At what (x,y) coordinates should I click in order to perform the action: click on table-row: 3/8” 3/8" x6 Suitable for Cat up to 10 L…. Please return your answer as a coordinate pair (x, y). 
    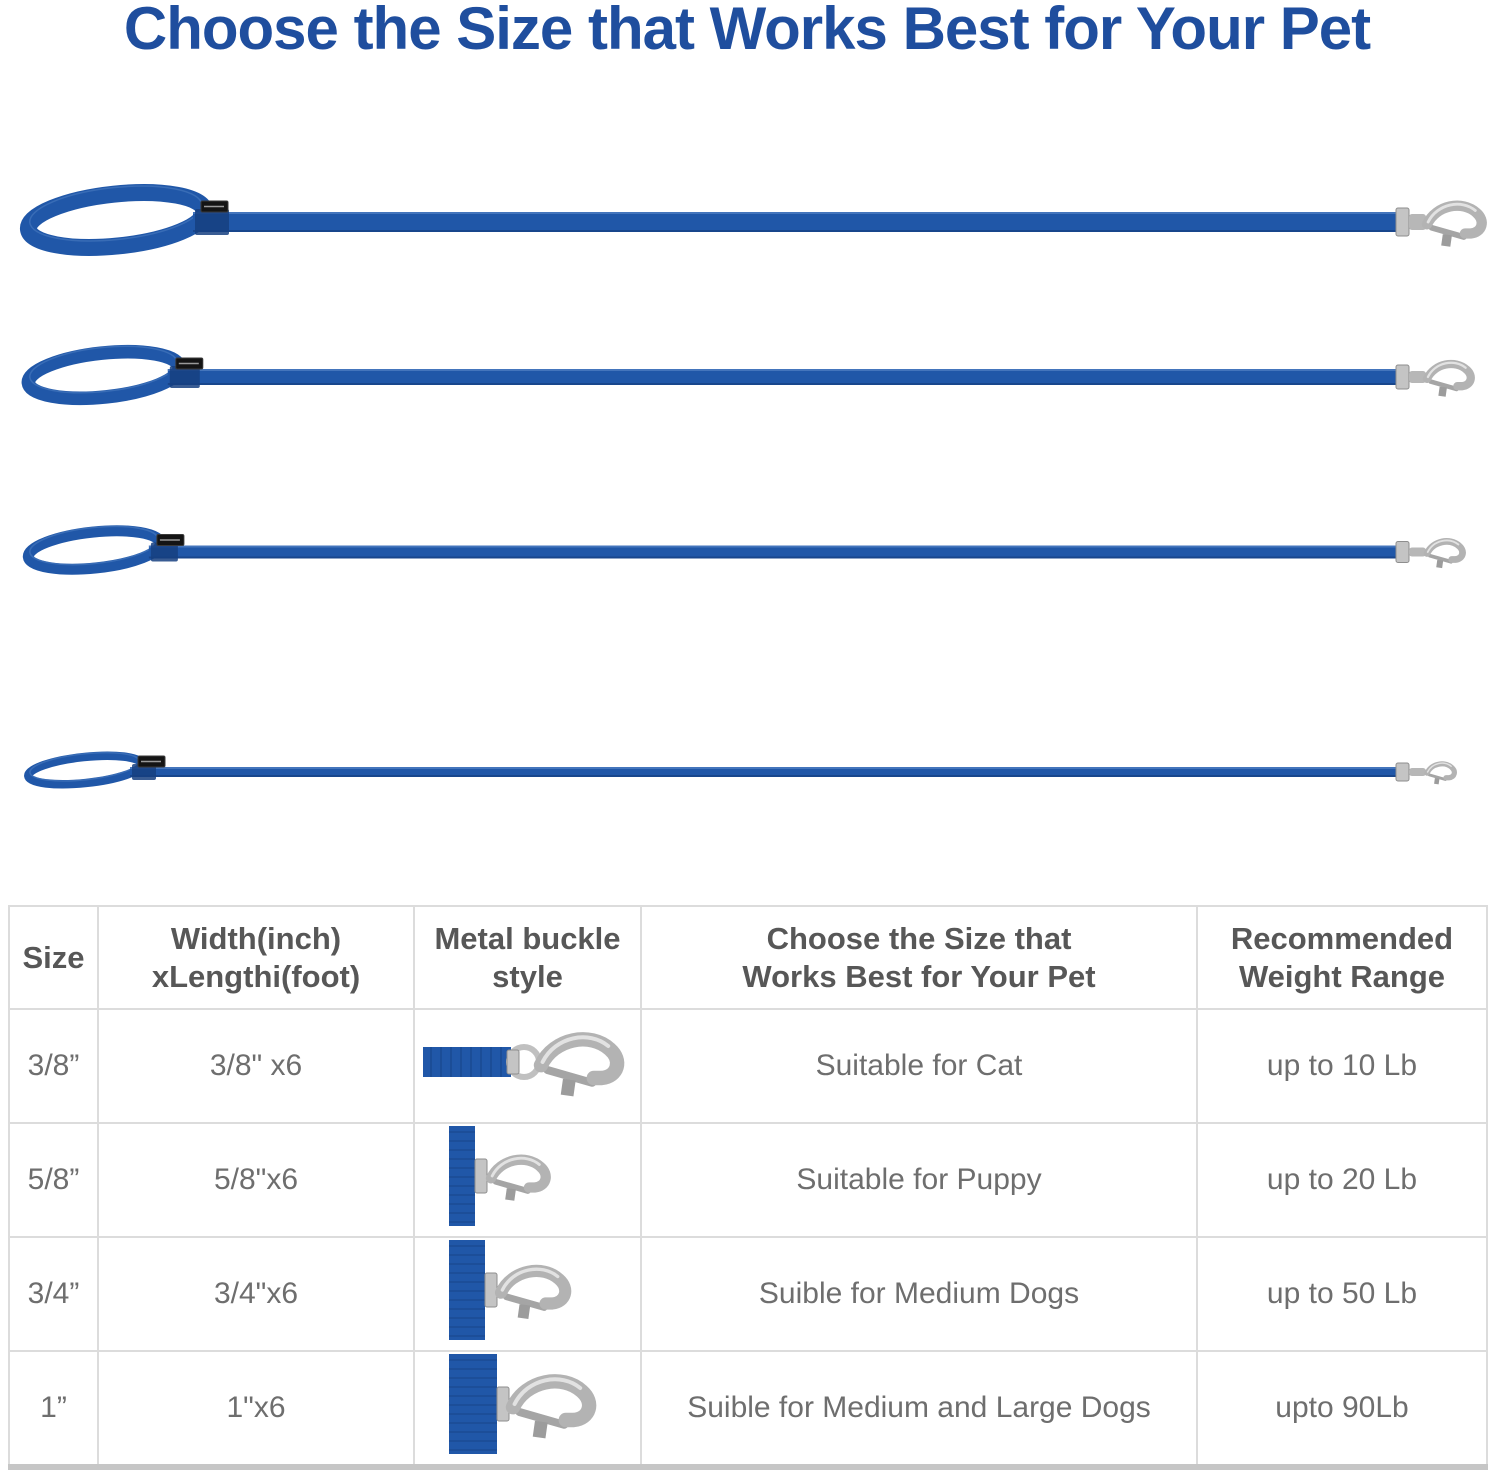
    Looking at the image, I should click on (748, 1066).